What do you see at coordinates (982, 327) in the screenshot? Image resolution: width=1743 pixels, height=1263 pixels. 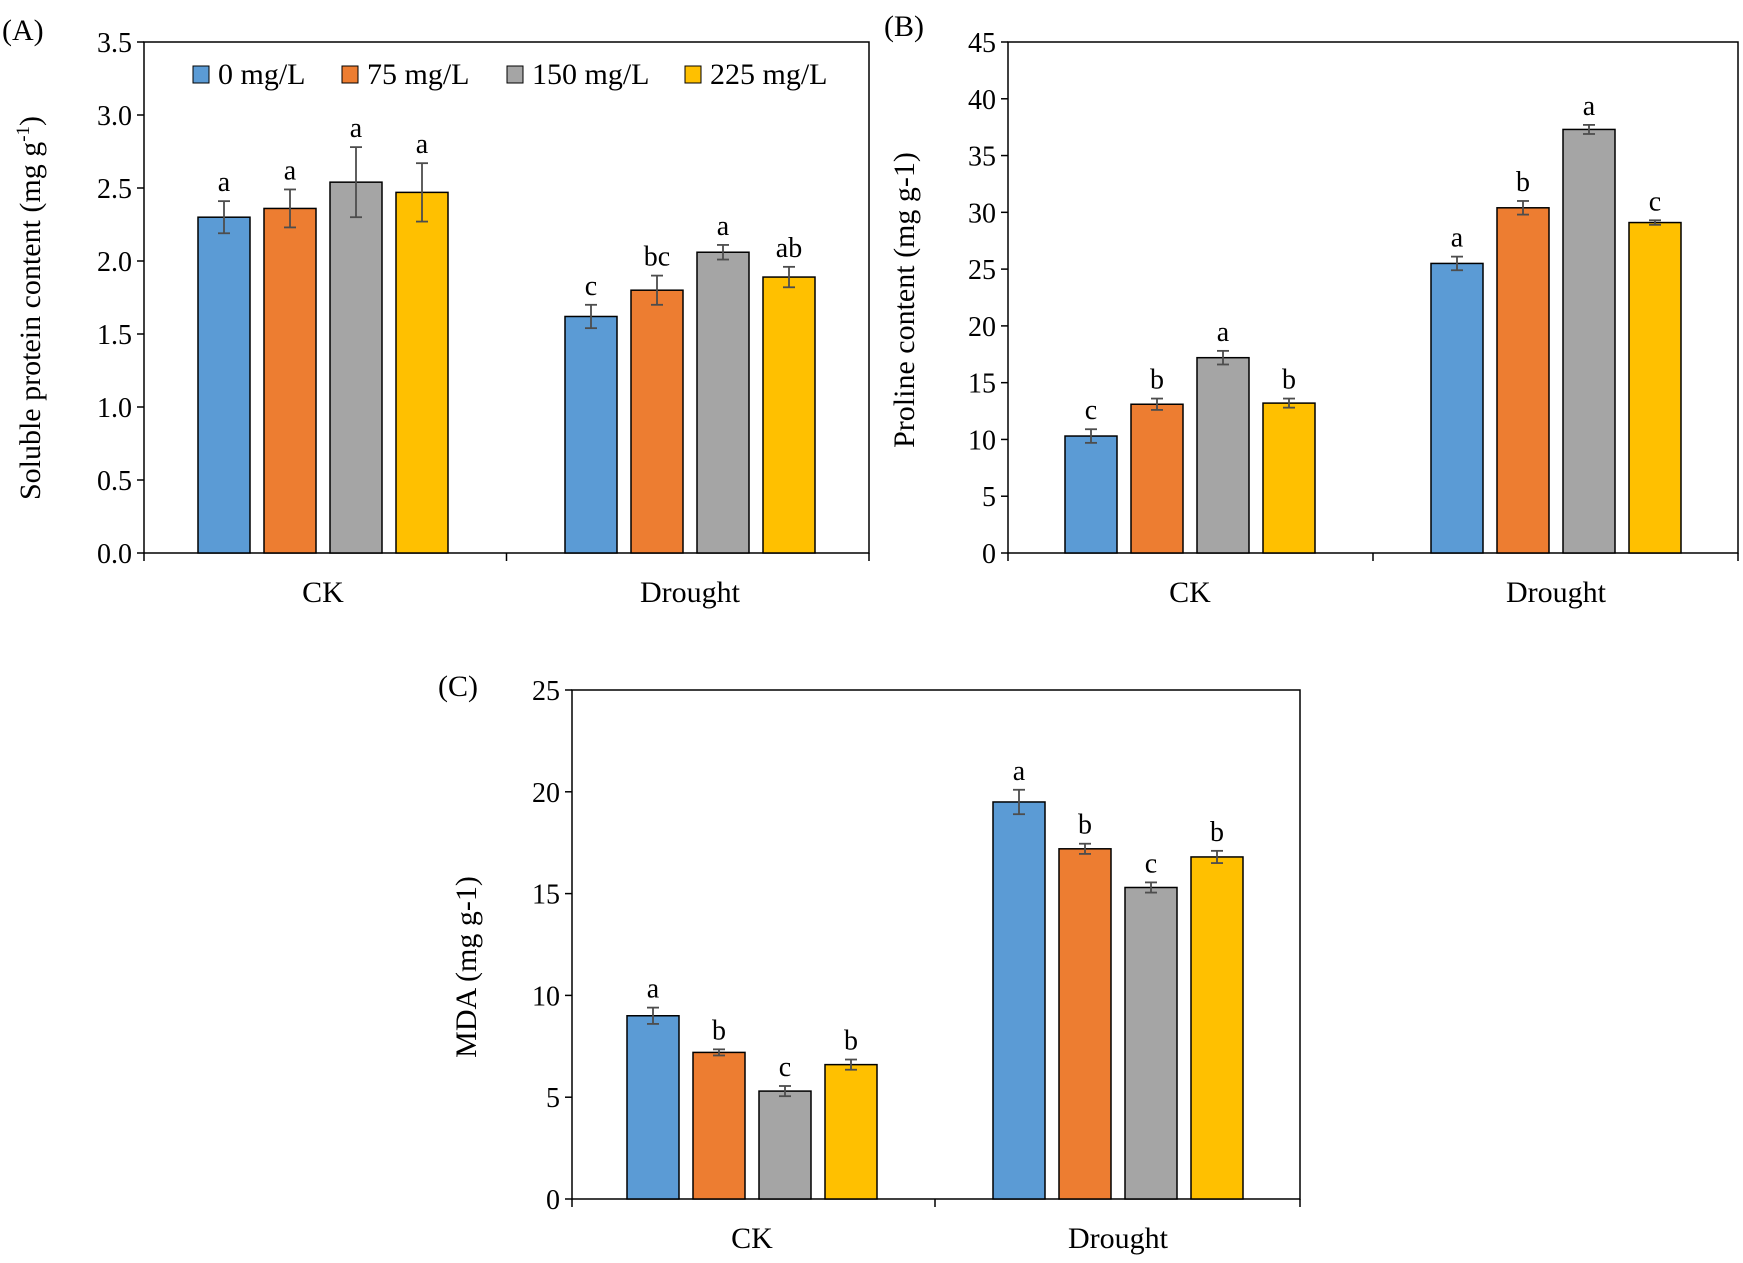 I see `y-tick-label-1-4: 20` at bounding box center [982, 327].